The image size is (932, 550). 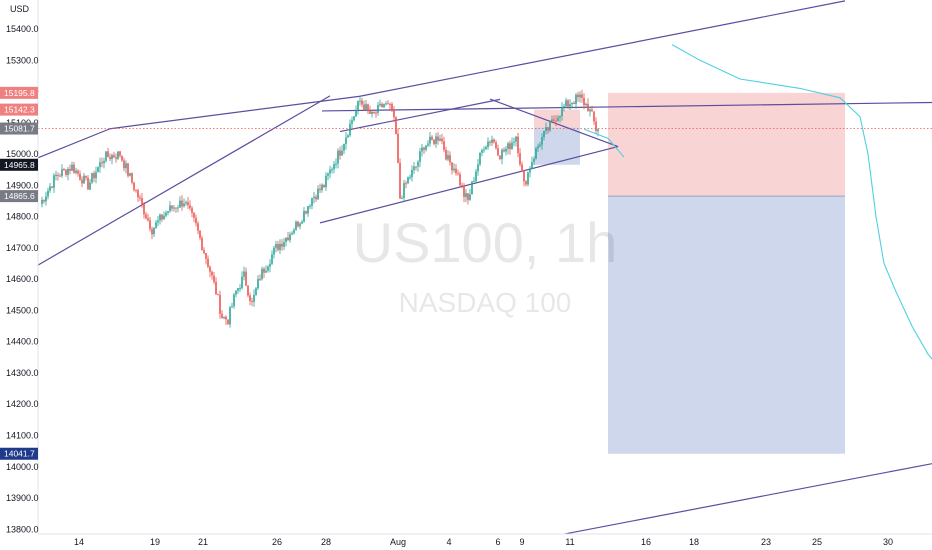 What do you see at coordinates (626, 106) in the screenshot?
I see `resistance-line` at bounding box center [626, 106].